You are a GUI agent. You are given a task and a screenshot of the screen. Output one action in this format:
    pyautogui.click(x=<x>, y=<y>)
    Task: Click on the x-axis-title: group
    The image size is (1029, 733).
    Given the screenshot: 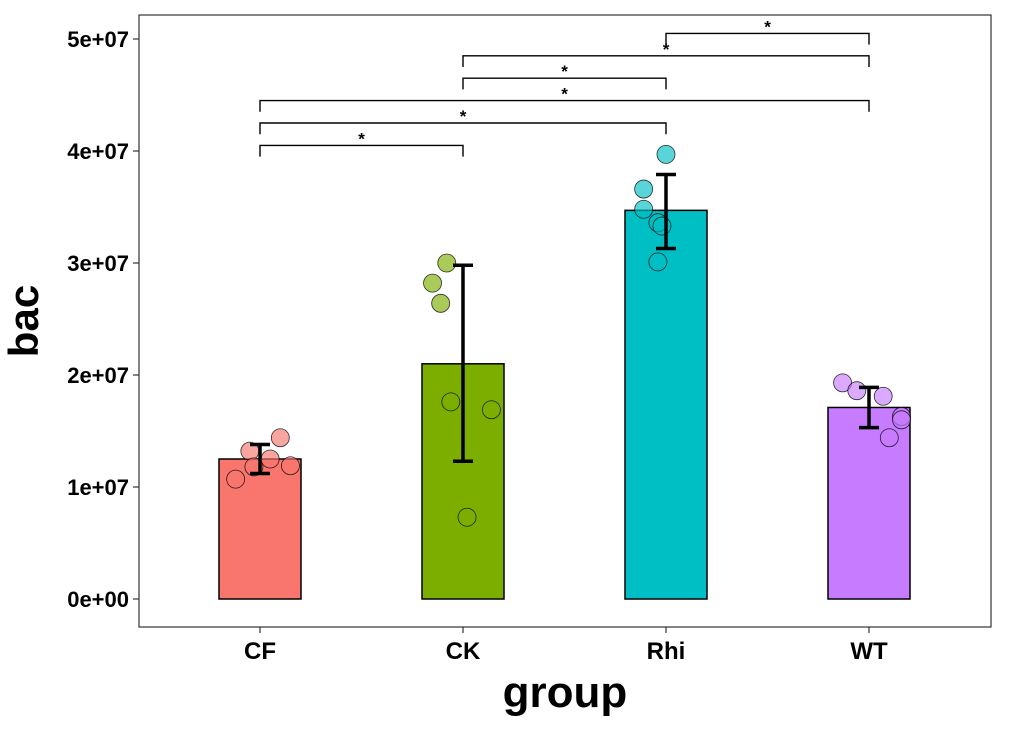 What is the action you would take?
    pyautogui.click(x=565, y=692)
    